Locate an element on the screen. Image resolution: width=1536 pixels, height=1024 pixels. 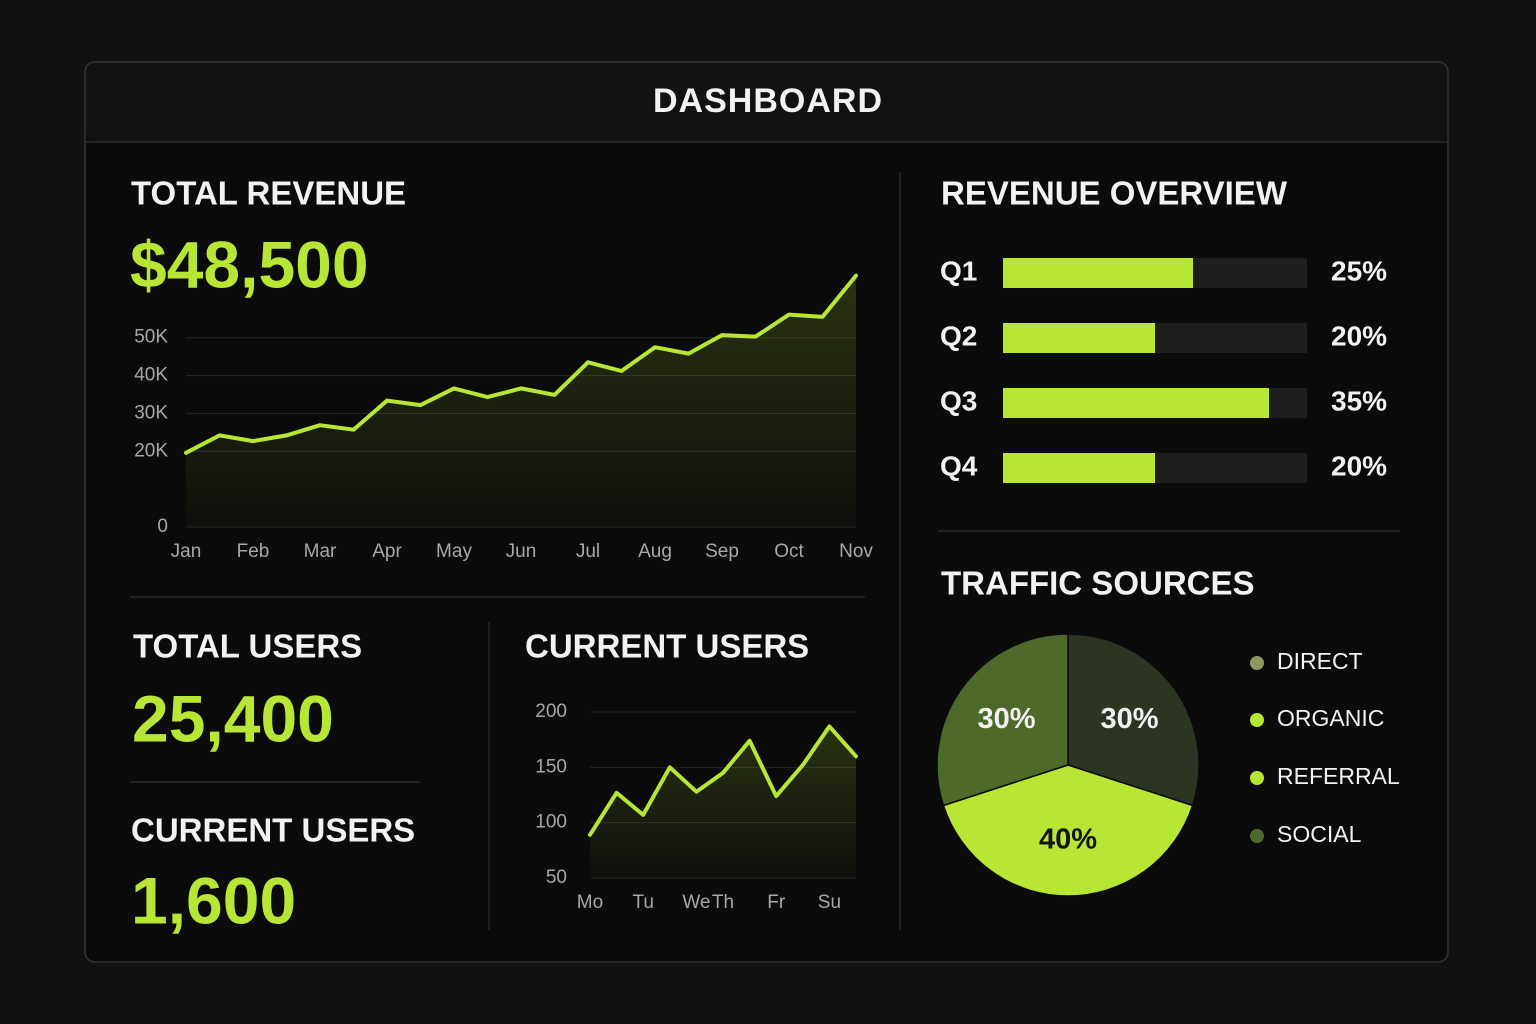
x-tick-label: Th is located at coordinates (723, 902).